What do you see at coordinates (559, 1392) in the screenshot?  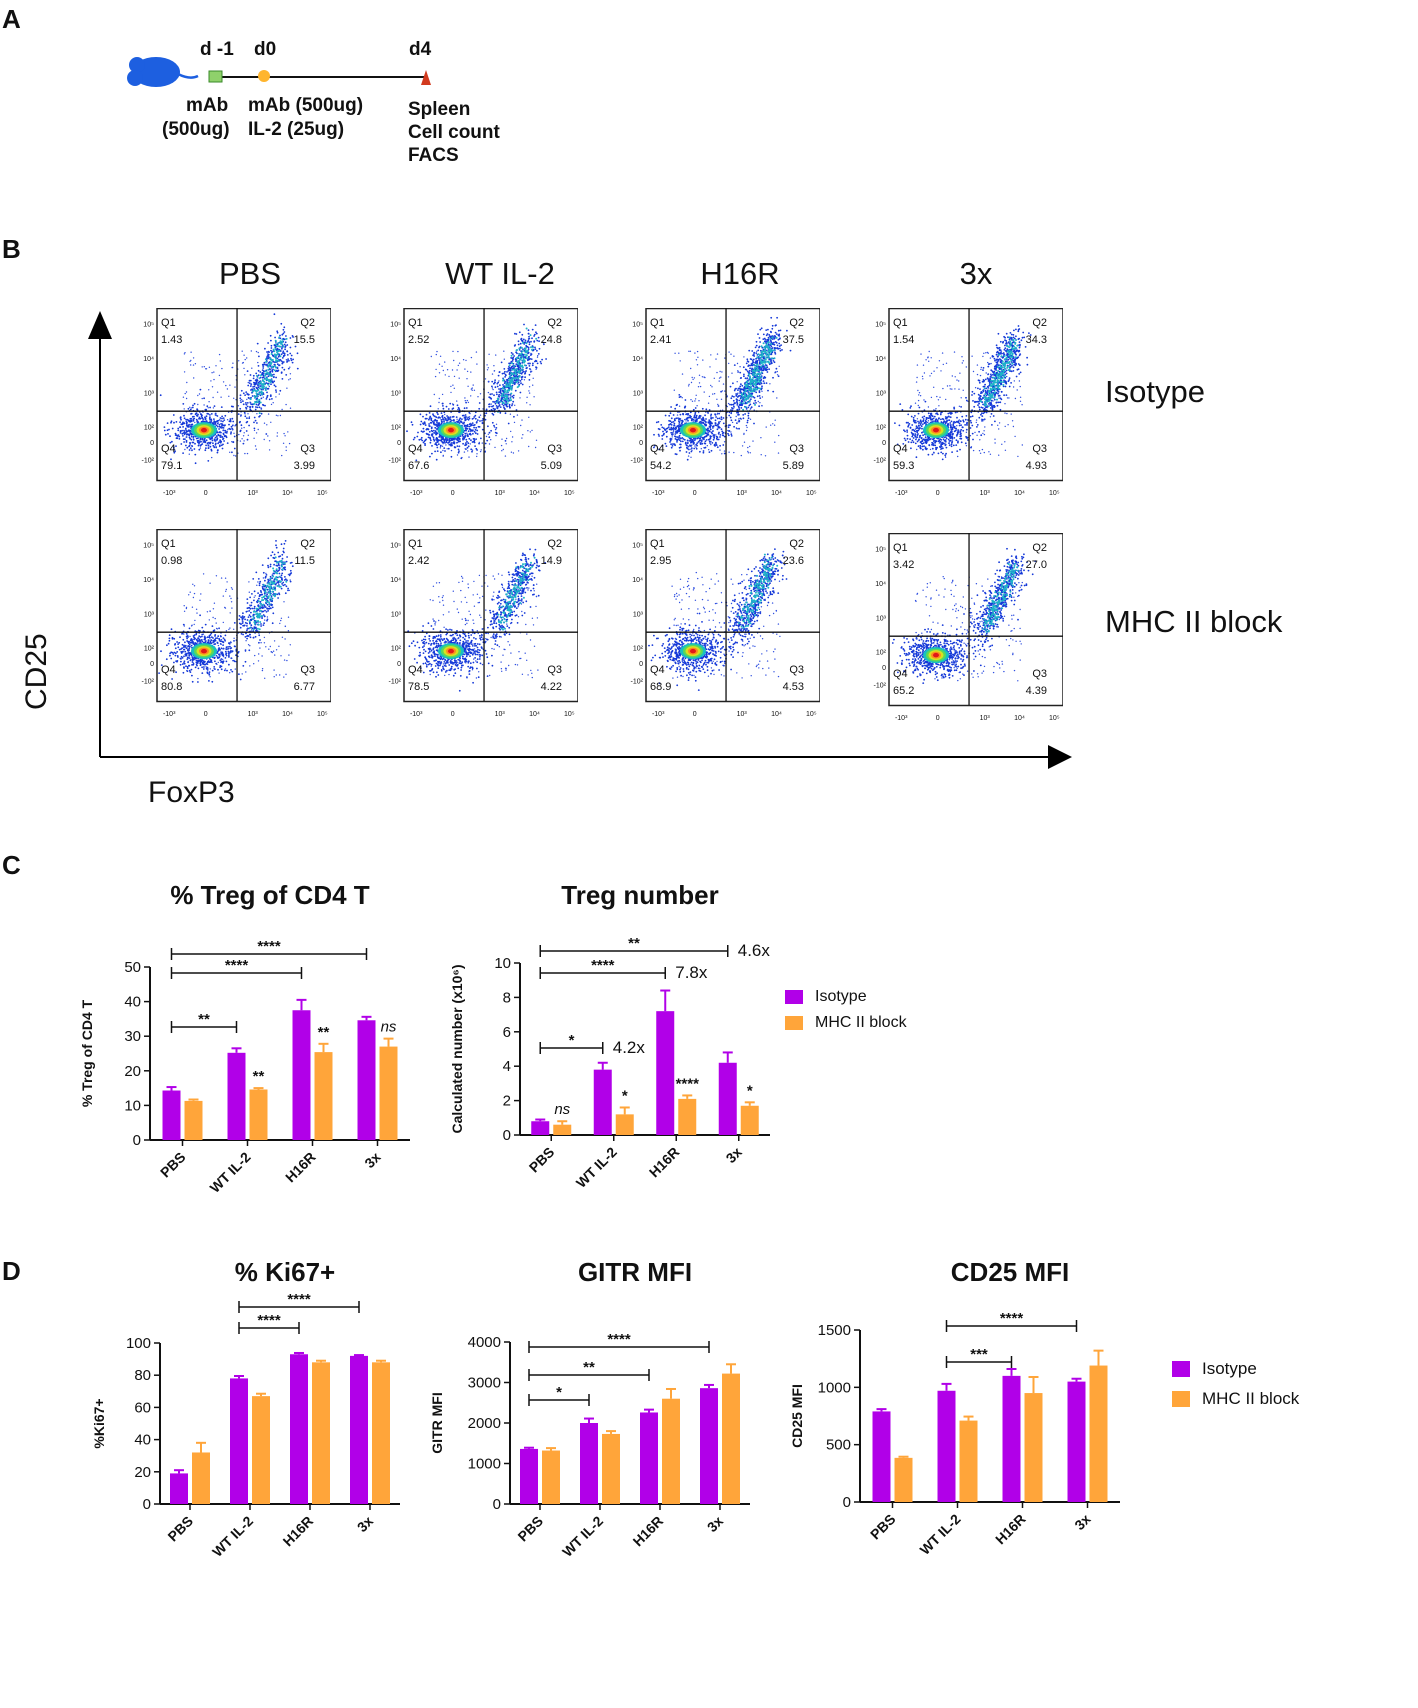 I see `c3-bracket-0-label: *` at bounding box center [559, 1392].